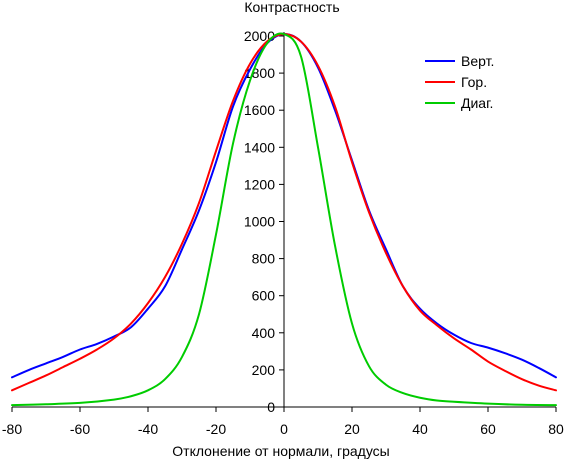 The width and height of the screenshot is (568, 462). I want to click on x-tick-label: -20, so click(216, 429).